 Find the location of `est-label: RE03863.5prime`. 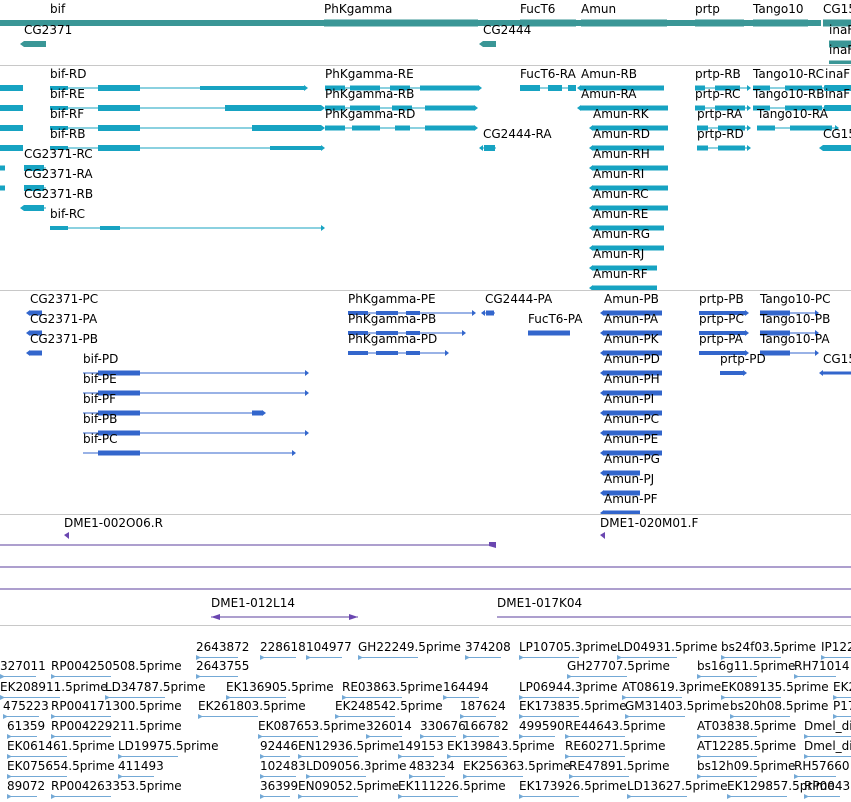

est-label: RE03863.5prime is located at coordinates (392, 687).